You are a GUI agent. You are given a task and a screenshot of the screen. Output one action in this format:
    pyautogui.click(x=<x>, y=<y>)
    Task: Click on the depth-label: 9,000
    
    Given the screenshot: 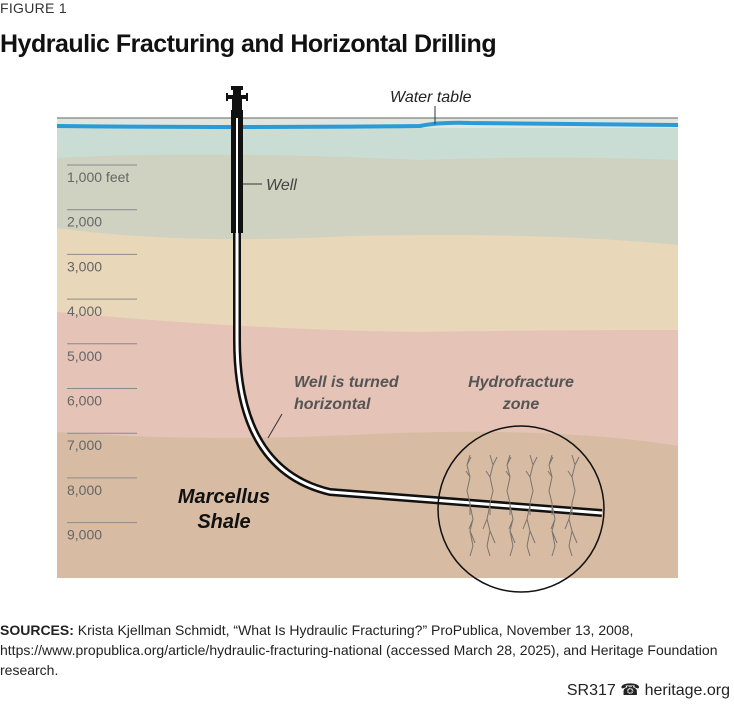 What is the action you would take?
    pyautogui.click(x=84, y=535)
    